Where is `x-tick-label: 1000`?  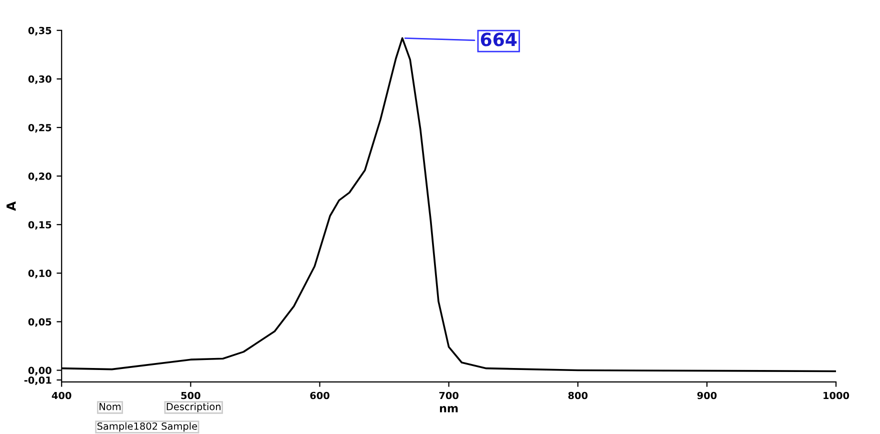
x-tick-label: 1000 is located at coordinates (837, 396).